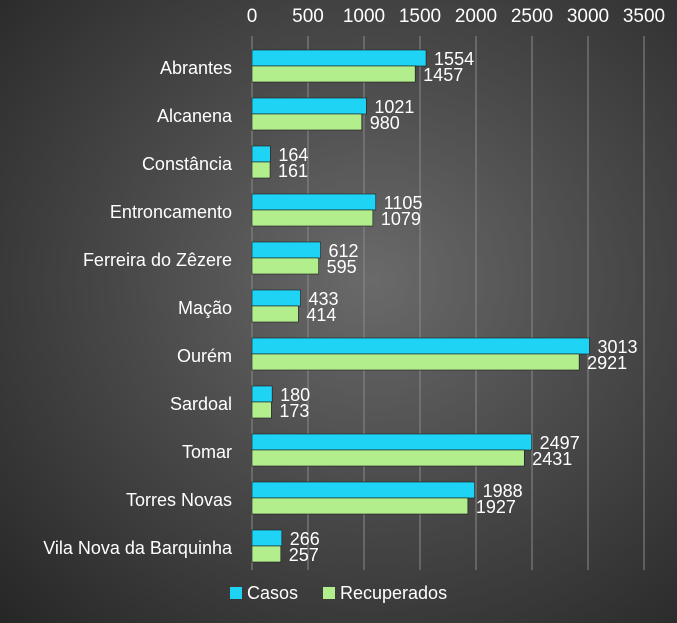 This screenshot has width=677, height=623. I want to click on data-label-casos: 612, so click(344, 251).